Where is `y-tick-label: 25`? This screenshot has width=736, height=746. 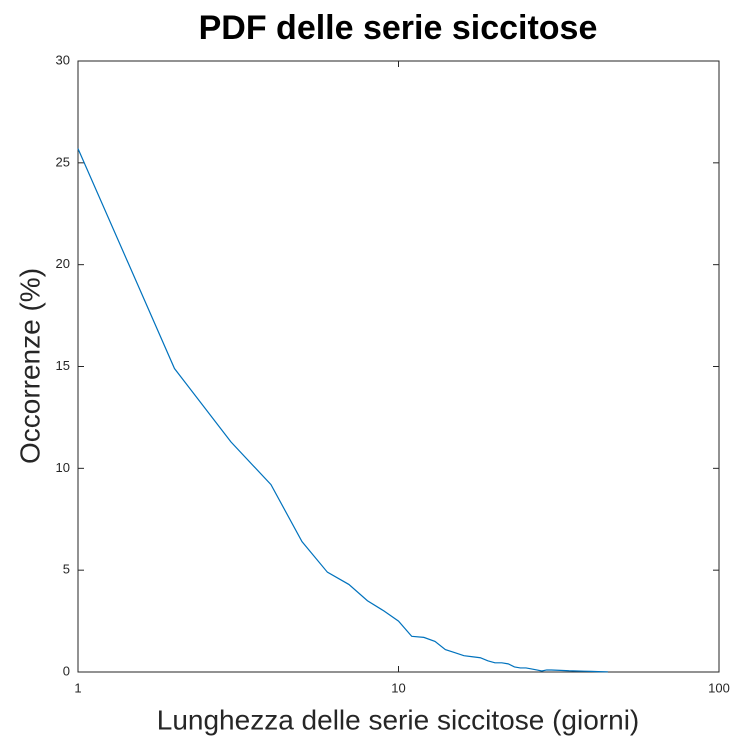 y-tick-label: 25 is located at coordinates (63, 161).